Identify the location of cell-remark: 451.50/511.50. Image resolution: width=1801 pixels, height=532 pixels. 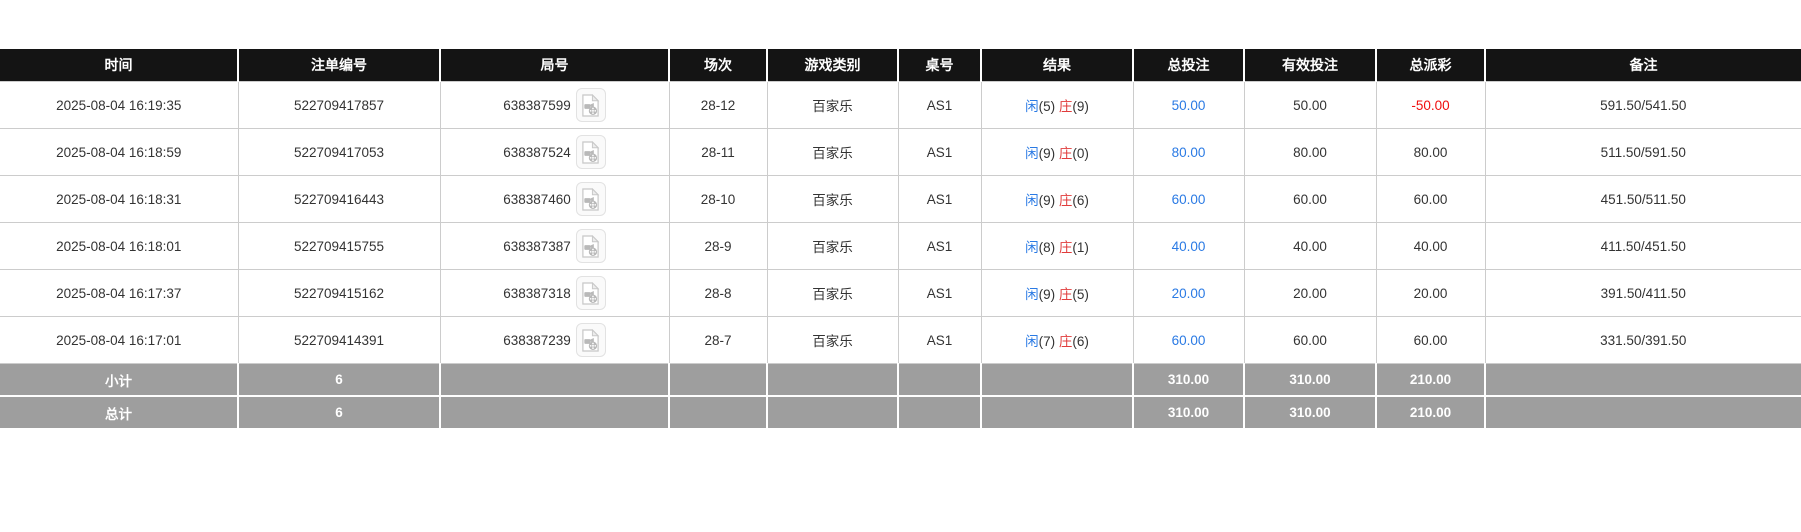
(1642, 199).